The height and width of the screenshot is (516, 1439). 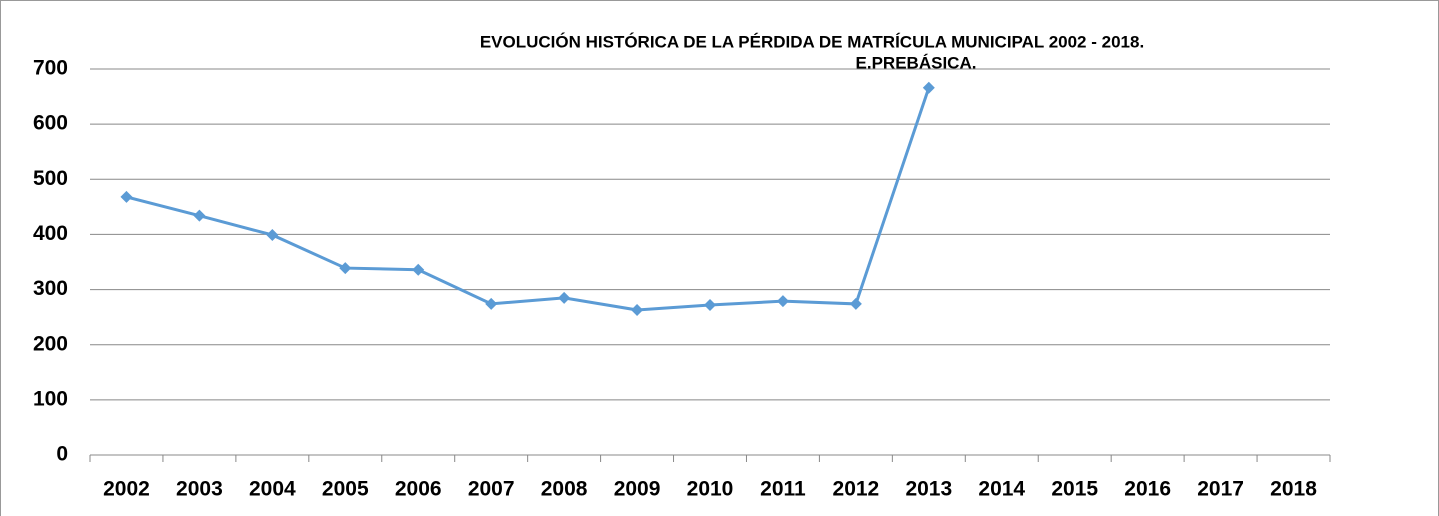 I want to click on x-tick-label: 2014, so click(x=1001, y=489).